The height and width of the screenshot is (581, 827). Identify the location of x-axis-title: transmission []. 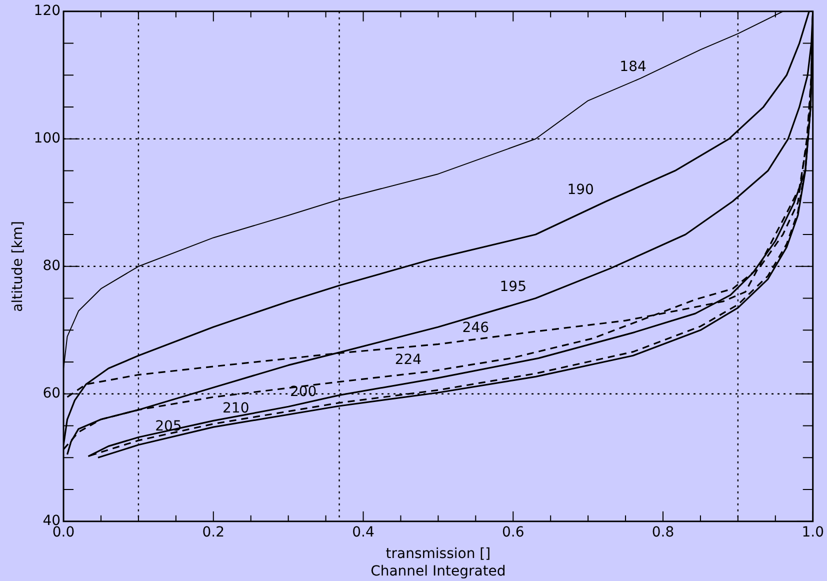
(438, 554).